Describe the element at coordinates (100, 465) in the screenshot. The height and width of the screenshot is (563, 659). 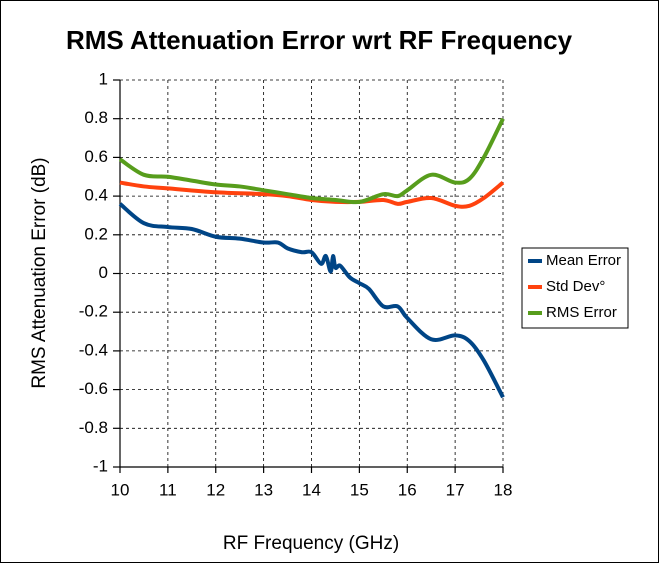
I see `y-tick-label: -1` at that location.